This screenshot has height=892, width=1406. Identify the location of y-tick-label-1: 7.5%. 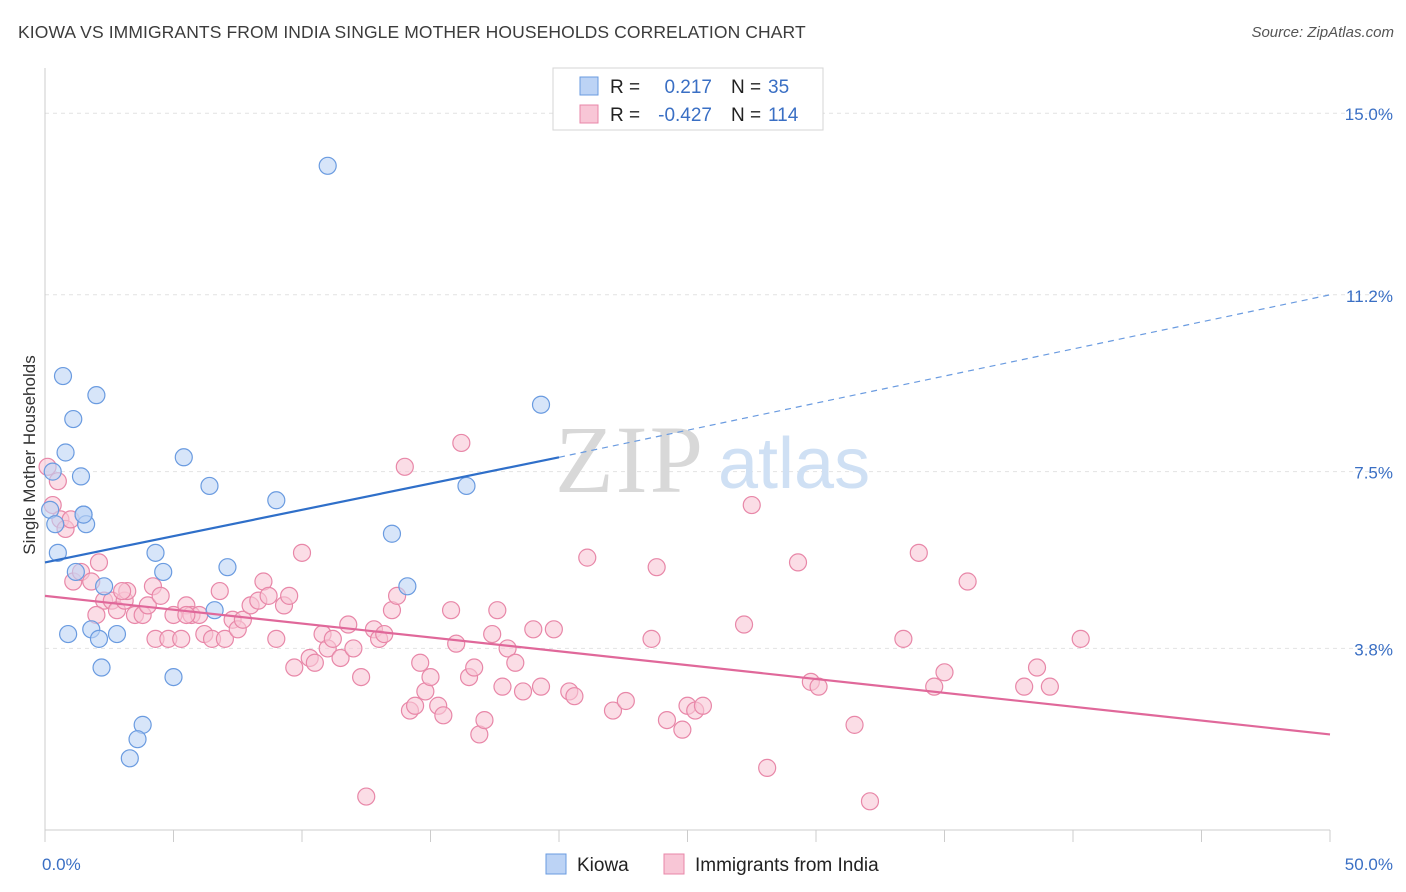
(1373, 473).